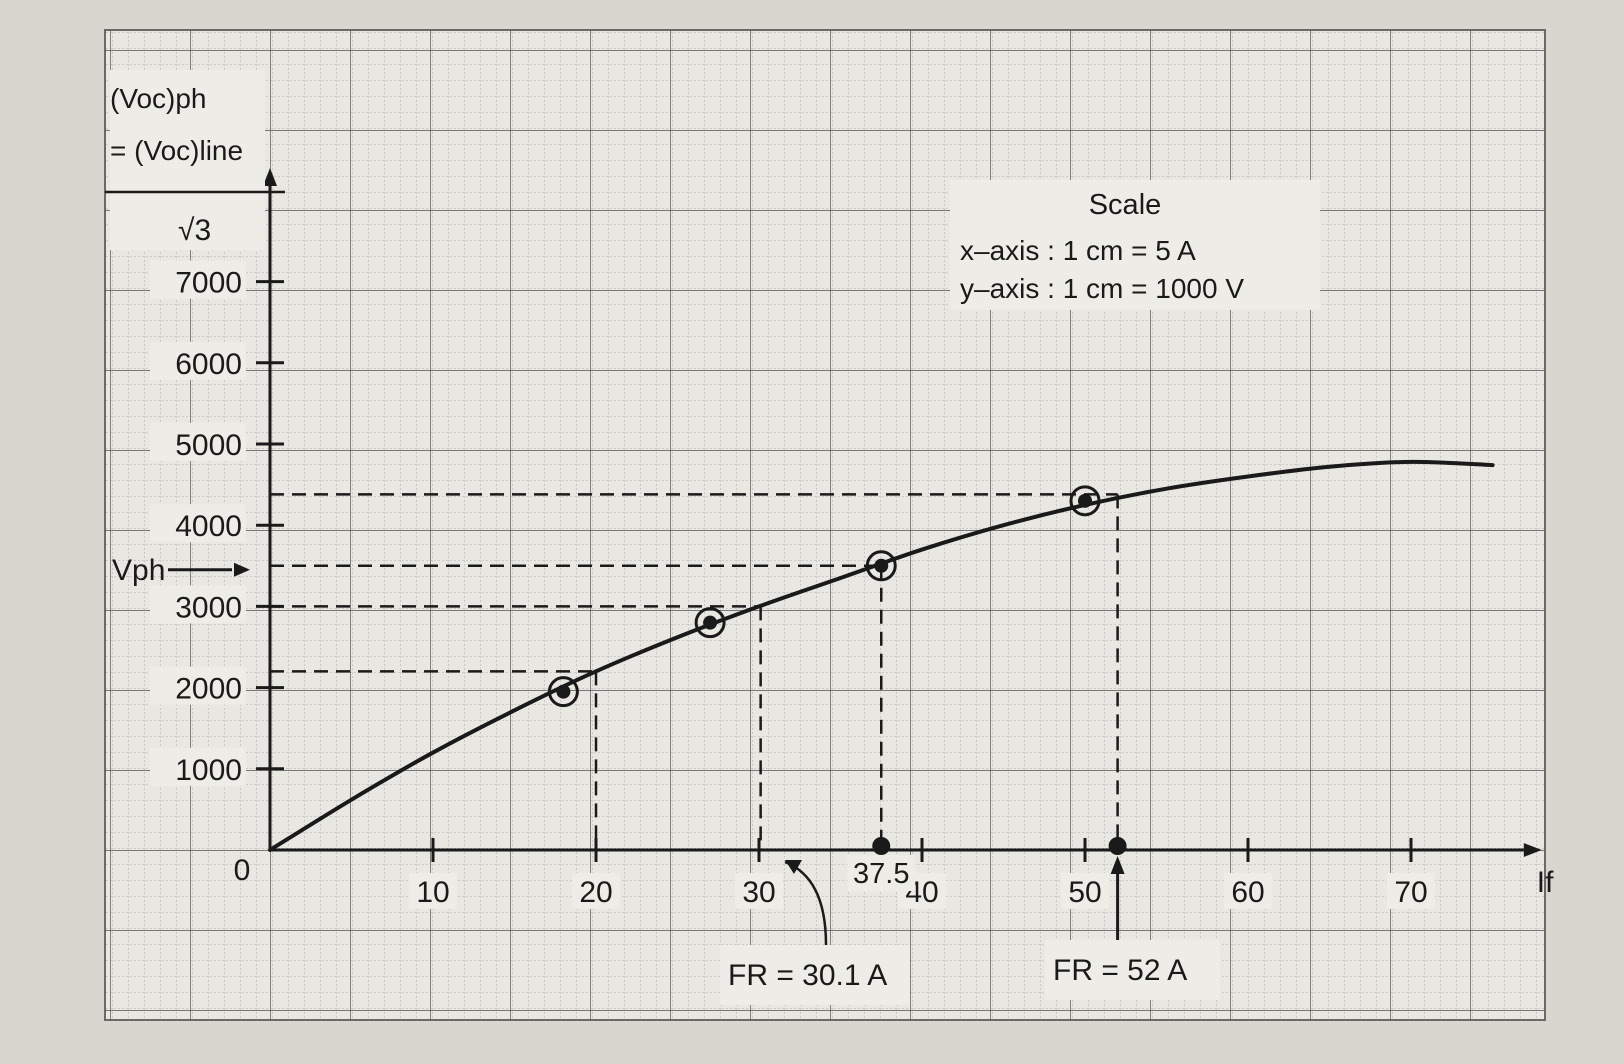  I want to click on fr1-label: FR = 30.1 A, so click(807, 975).